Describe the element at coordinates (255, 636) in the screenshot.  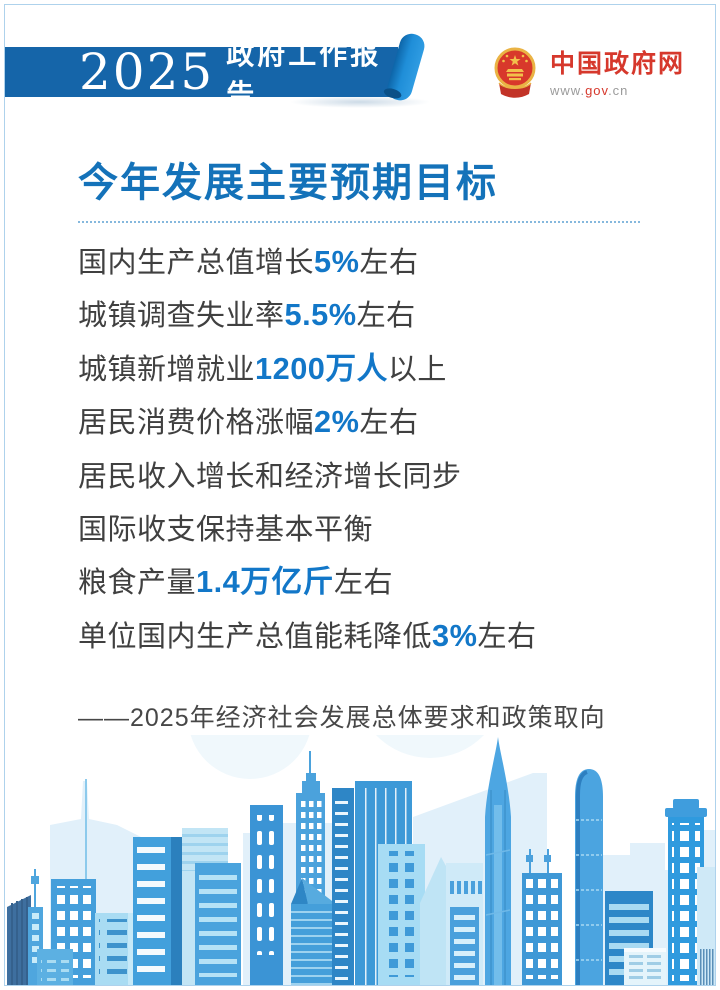
I see `target-text: 单位国内生产总值能耗降低` at that location.